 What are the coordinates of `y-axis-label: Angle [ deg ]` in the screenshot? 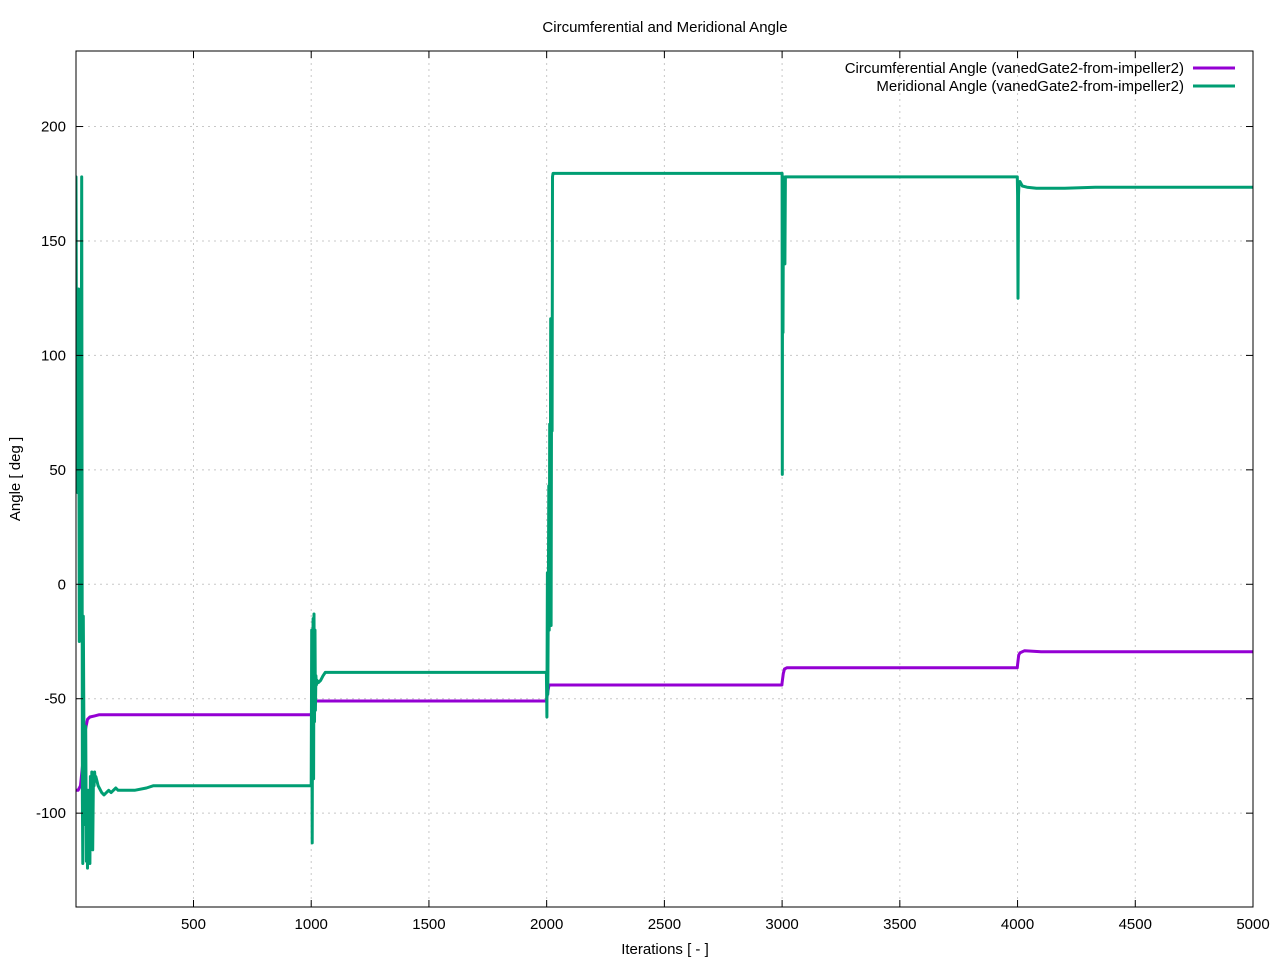 It's located at (15, 479).